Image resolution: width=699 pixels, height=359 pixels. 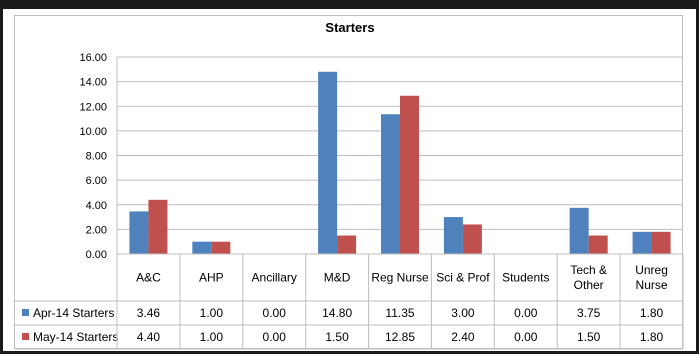 I want to click on y-tick-label: 4.00, so click(x=96, y=206).